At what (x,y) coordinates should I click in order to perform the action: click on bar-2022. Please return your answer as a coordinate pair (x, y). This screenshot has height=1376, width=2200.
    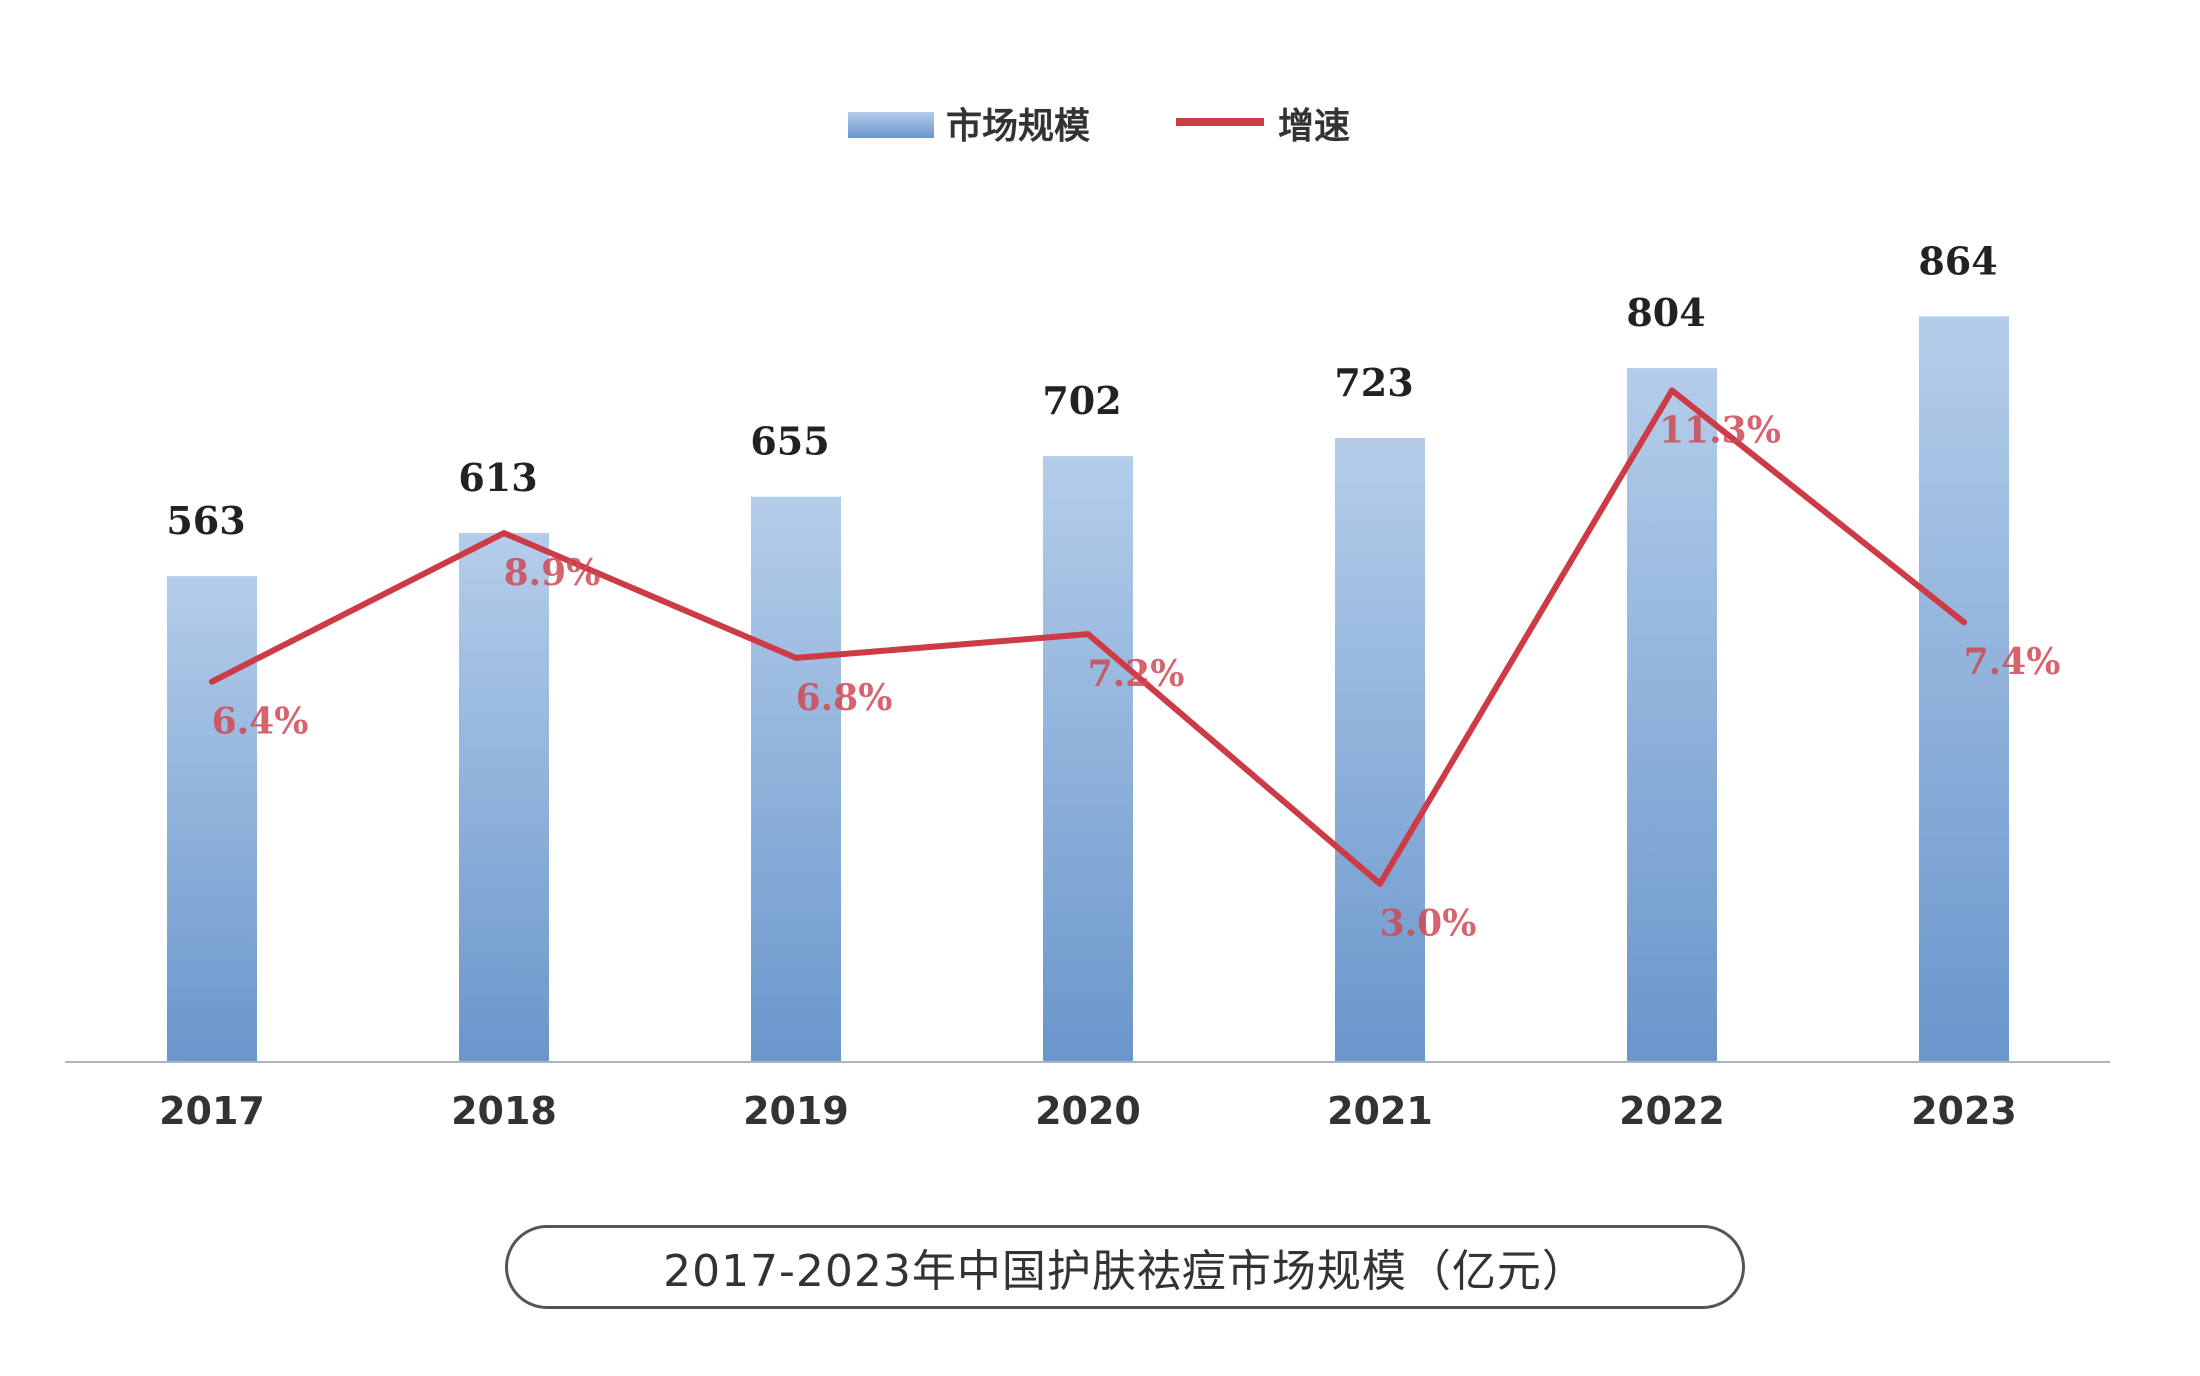
    Looking at the image, I should click on (1672, 715).